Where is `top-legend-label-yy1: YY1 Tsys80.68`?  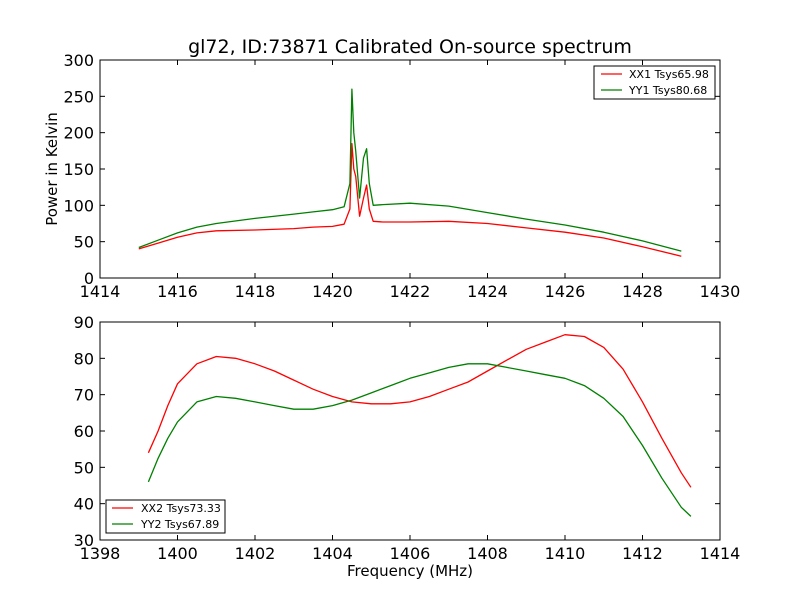
top-legend-label-yy1: YY1 Tsys80.68 is located at coordinates (667, 90).